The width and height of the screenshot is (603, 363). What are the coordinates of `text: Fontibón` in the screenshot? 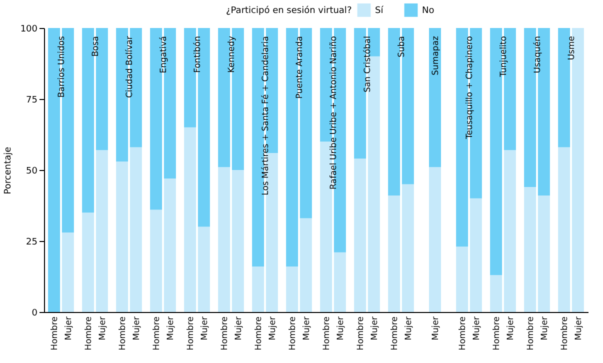 It's located at (198, 54).